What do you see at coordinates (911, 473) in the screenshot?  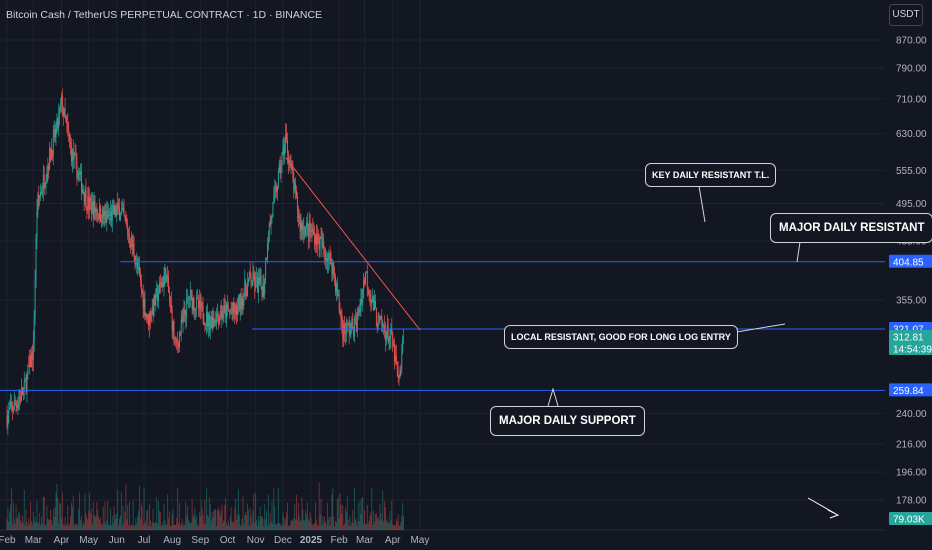 I see `y-tick-label: 196.00` at bounding box center [911, 473].